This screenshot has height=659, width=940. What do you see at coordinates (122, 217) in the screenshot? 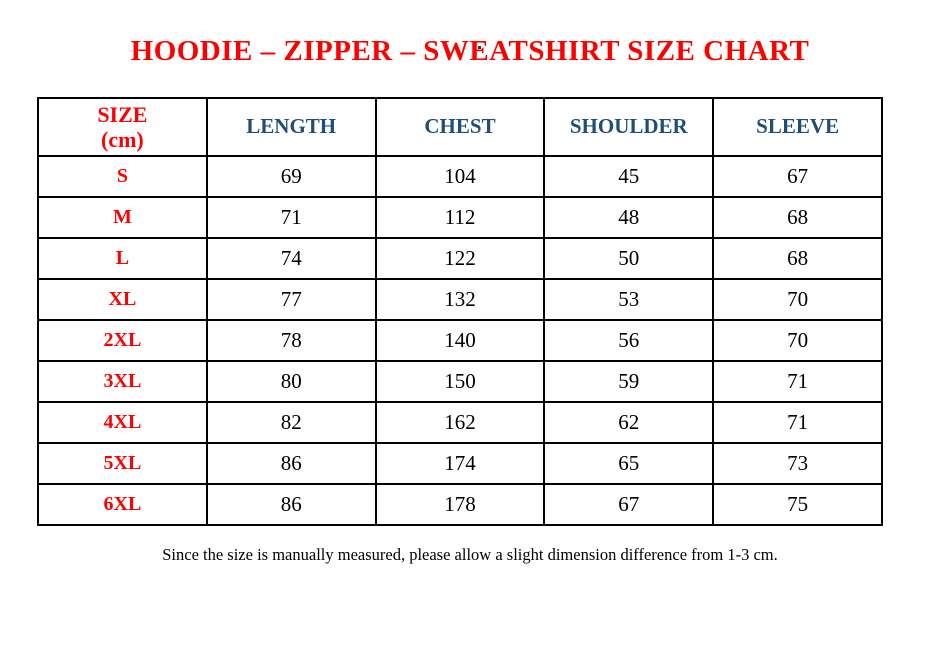
I see `size-cell: M` at bounding box center [122, 217].